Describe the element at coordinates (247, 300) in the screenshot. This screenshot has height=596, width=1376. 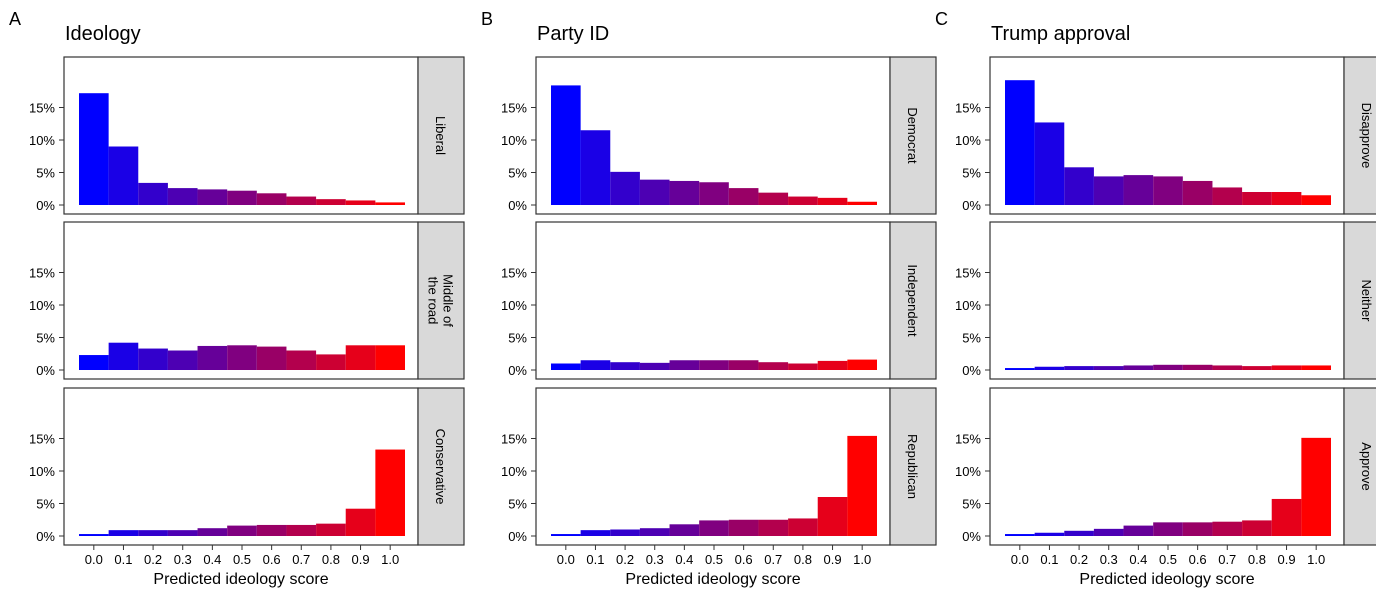
I see `facet-1: Middle ofthe road 0% 5% 10% 15%` at that location.